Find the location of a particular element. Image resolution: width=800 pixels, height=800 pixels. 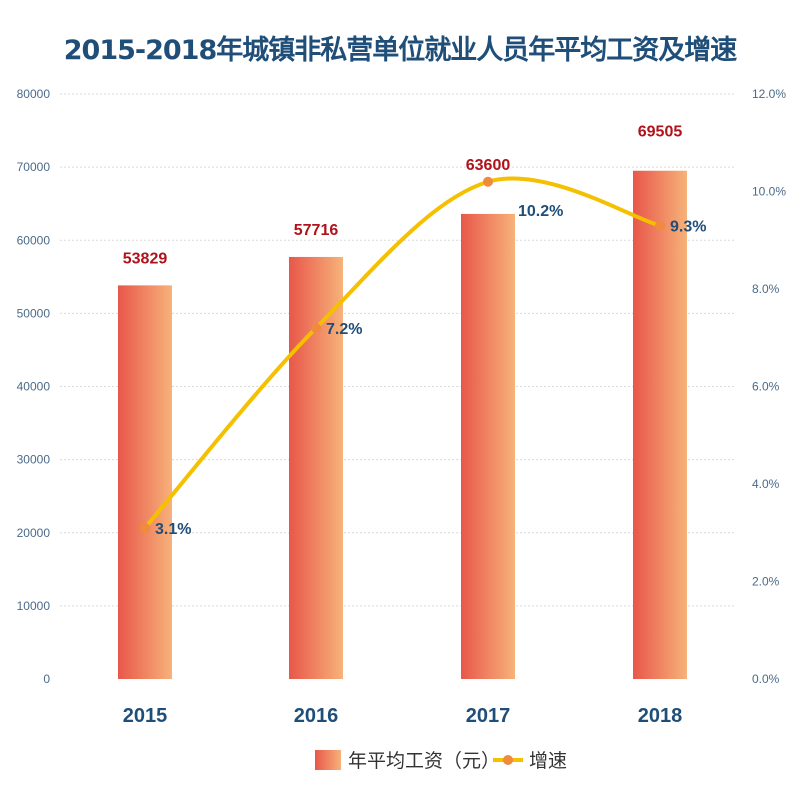

left-tick-label: 10000 is located at coordinates (34, 606).